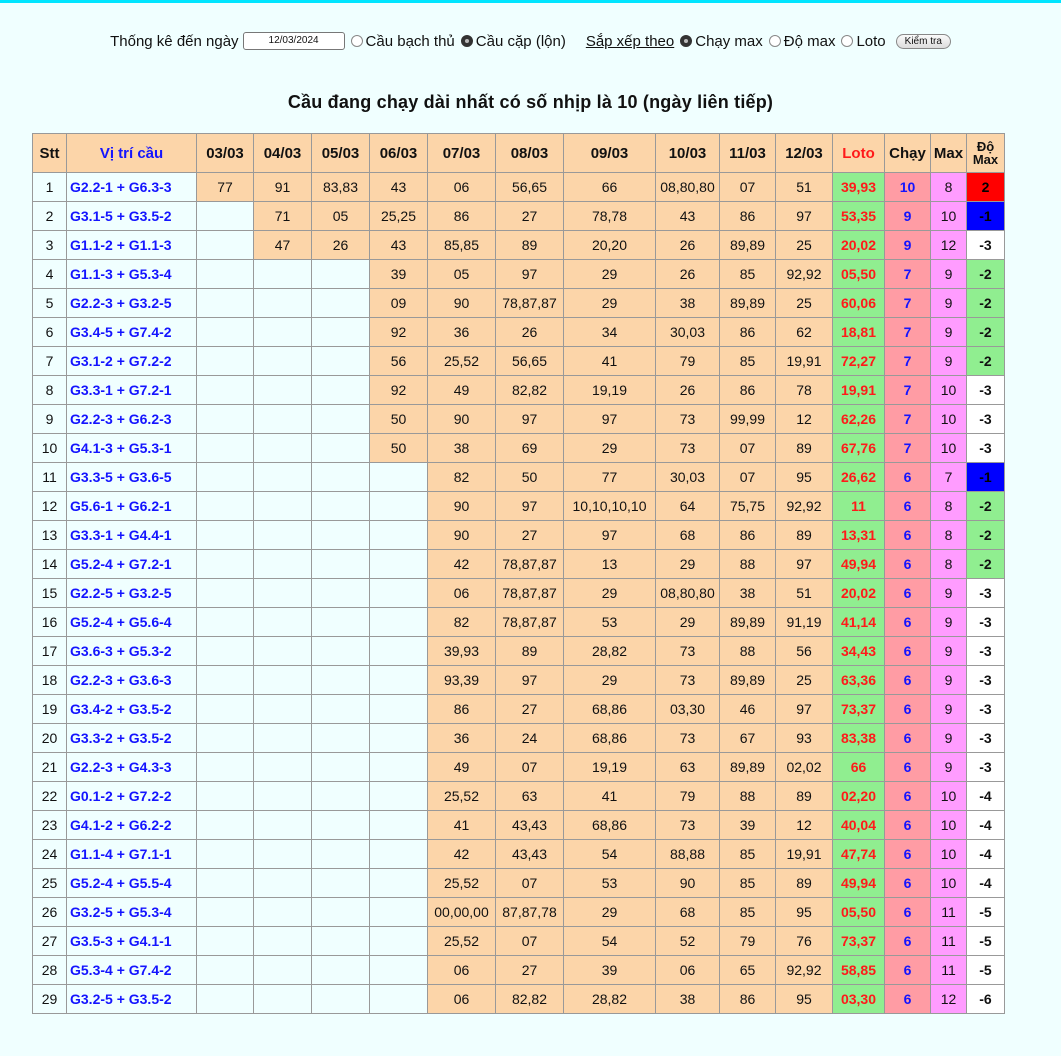 This screenshot has width=1061, height=1056. What do you see at coordinates (609, 854) in the screenshot?
I see `row-day-value: 54` at bounding box center [609, 854].